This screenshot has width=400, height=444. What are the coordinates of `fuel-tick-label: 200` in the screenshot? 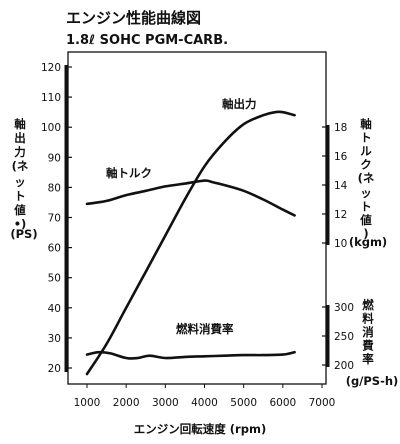 It's located at (344, 366).